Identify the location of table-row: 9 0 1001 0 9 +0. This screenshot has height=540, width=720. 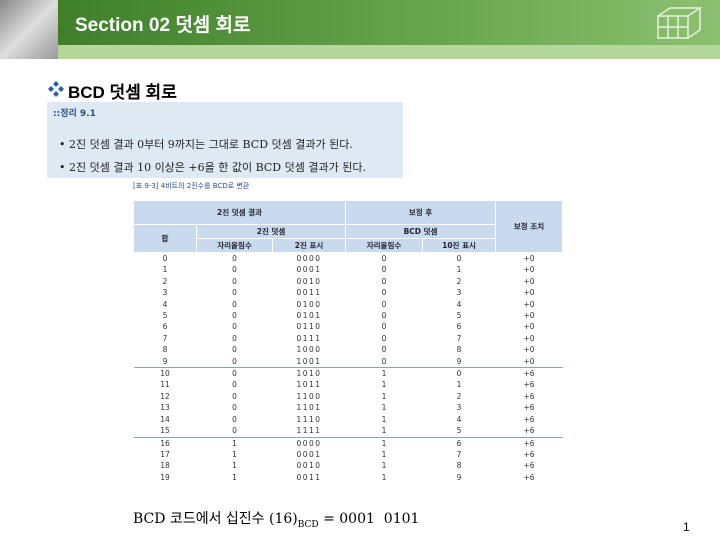
(348, 362).